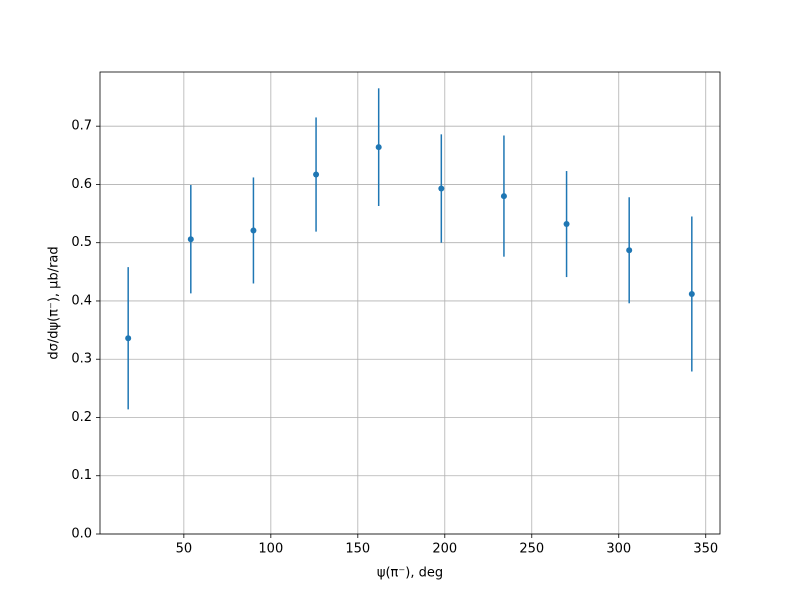  Describe the element at coordinates (81, 417) in the screenshot. I see `y-tick-label: 0.2` at that location.